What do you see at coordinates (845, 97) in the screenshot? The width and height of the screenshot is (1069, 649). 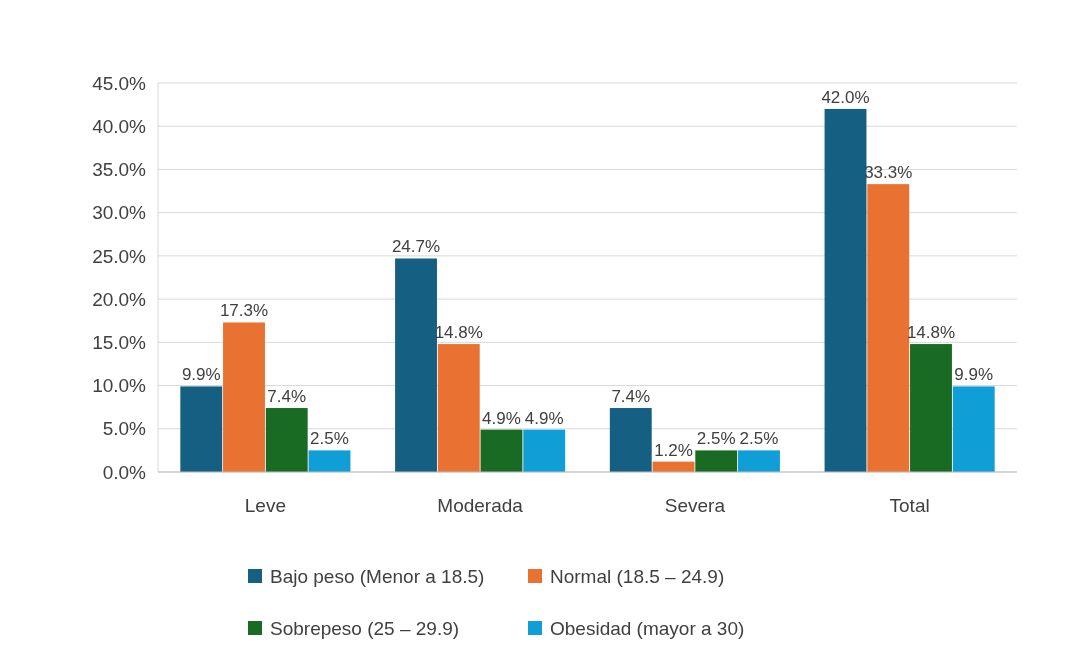 I see `data-label: 42.0%` at bounding box center [845, 97].